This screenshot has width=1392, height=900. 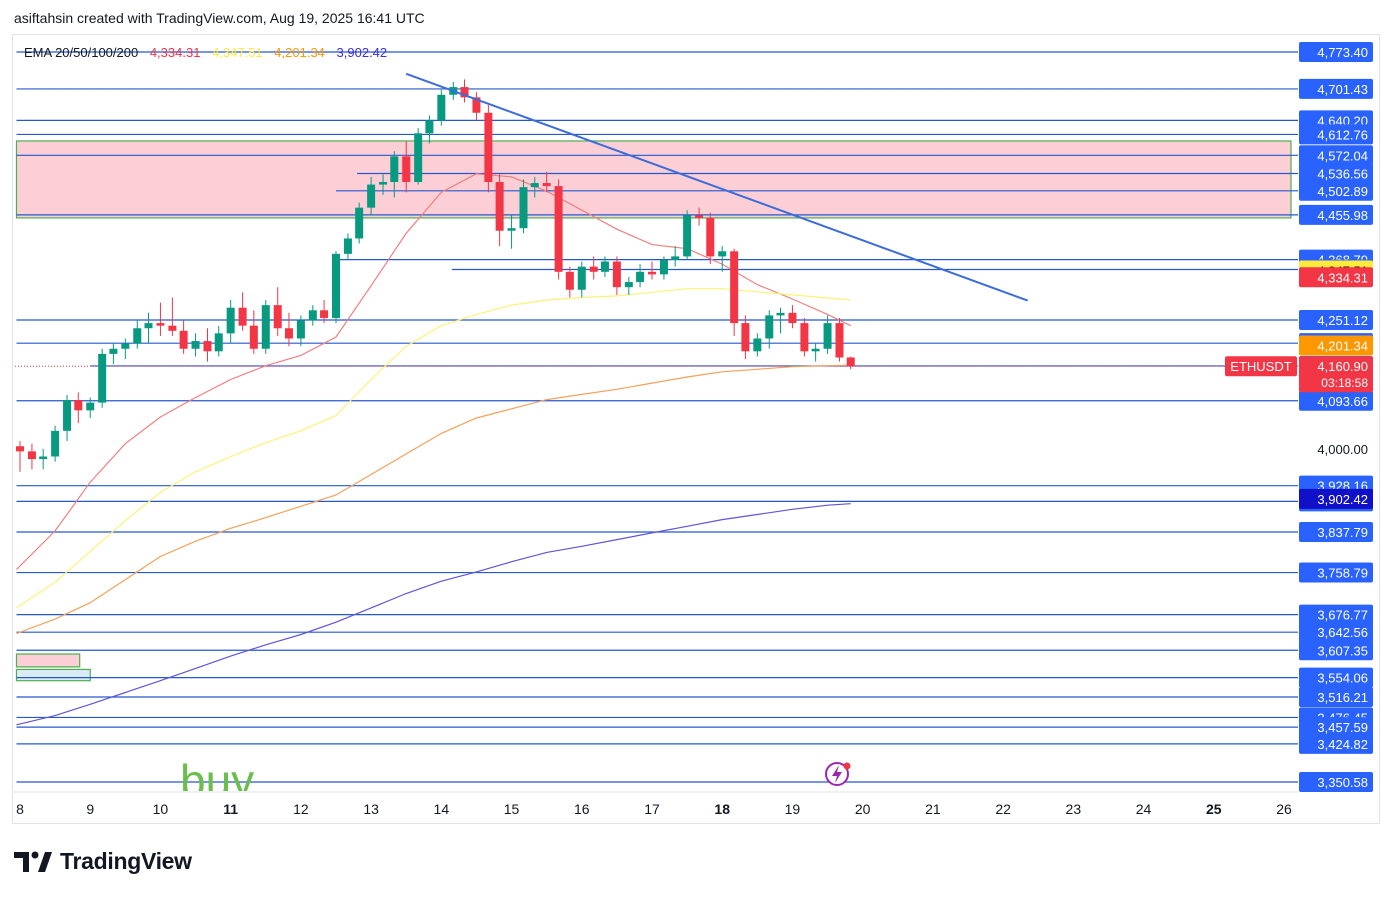 What do you see at coordinates (933, 809) in the screenshot?
I see `time-tick-13: 21` at bounding box center [933, 809].